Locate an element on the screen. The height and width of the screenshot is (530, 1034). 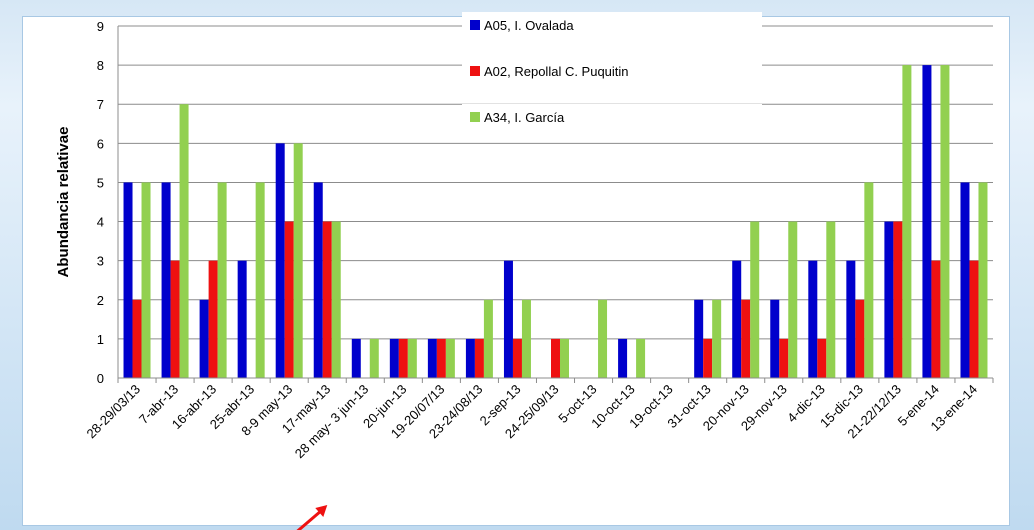
y-tick-label: 4 is located at coordinates (100, 222).